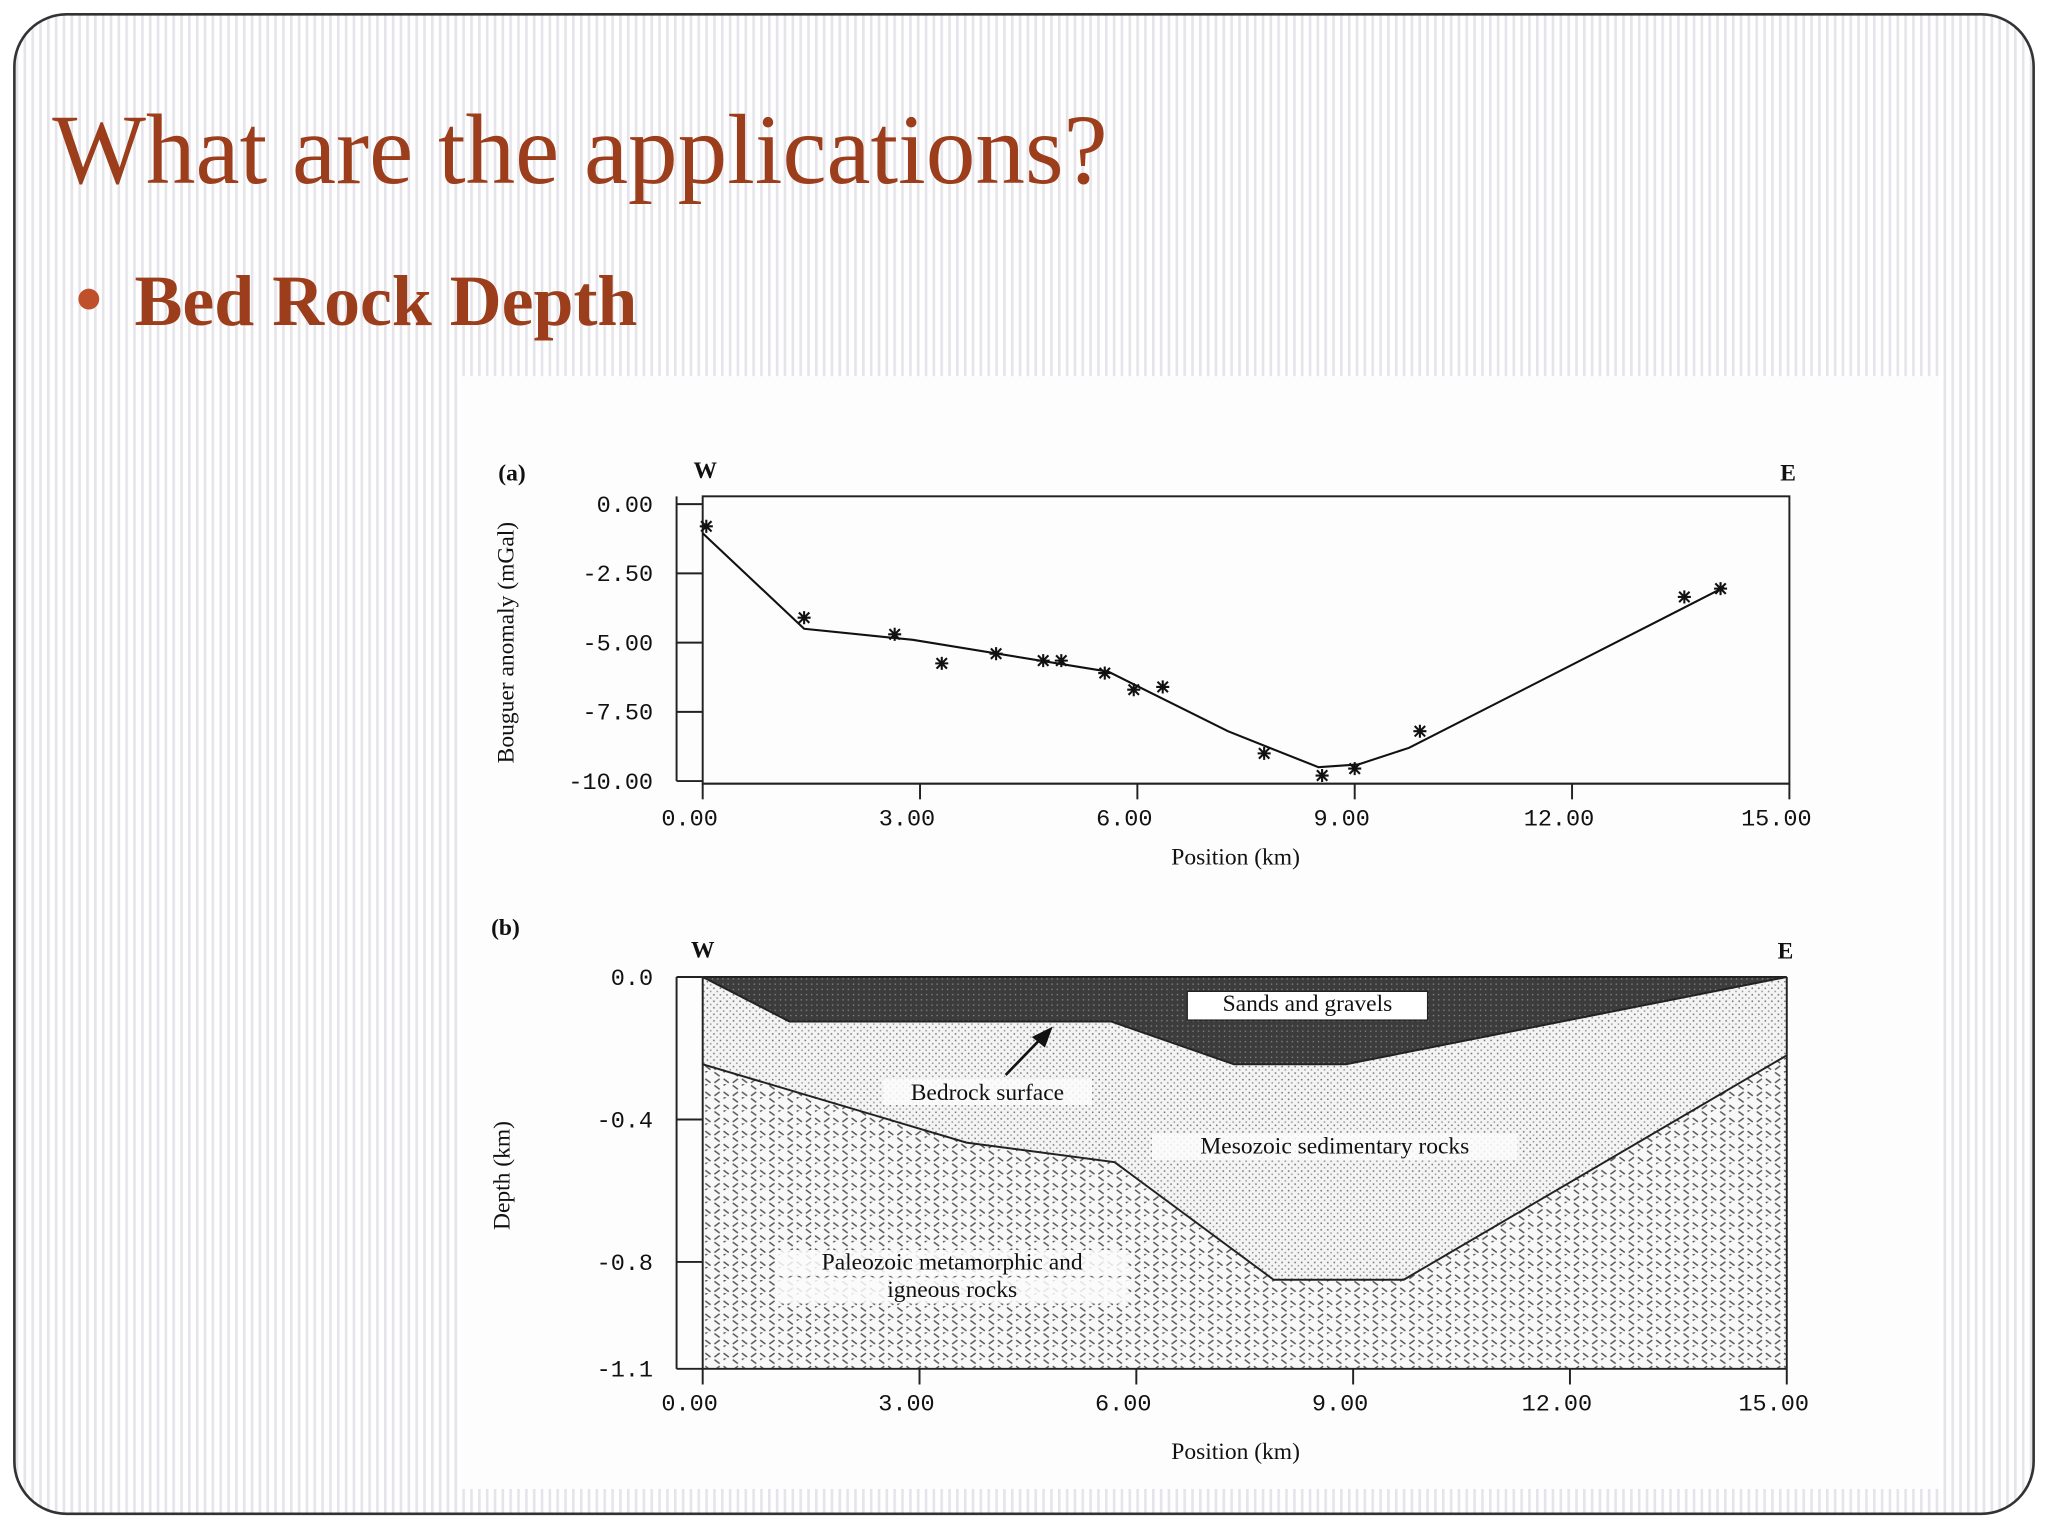  Describe the element at coordinates (625, 506) in the screenshot. I see `y-tick-label: 0.00` at that location.